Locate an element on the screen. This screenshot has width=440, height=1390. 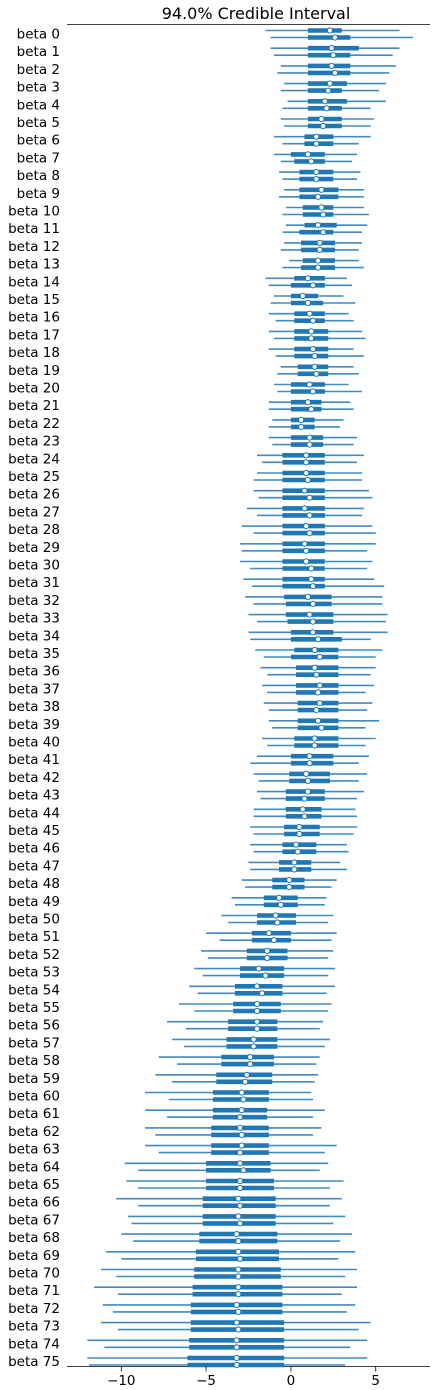
row-label: beta 44 is located at coordinates (34, 813).